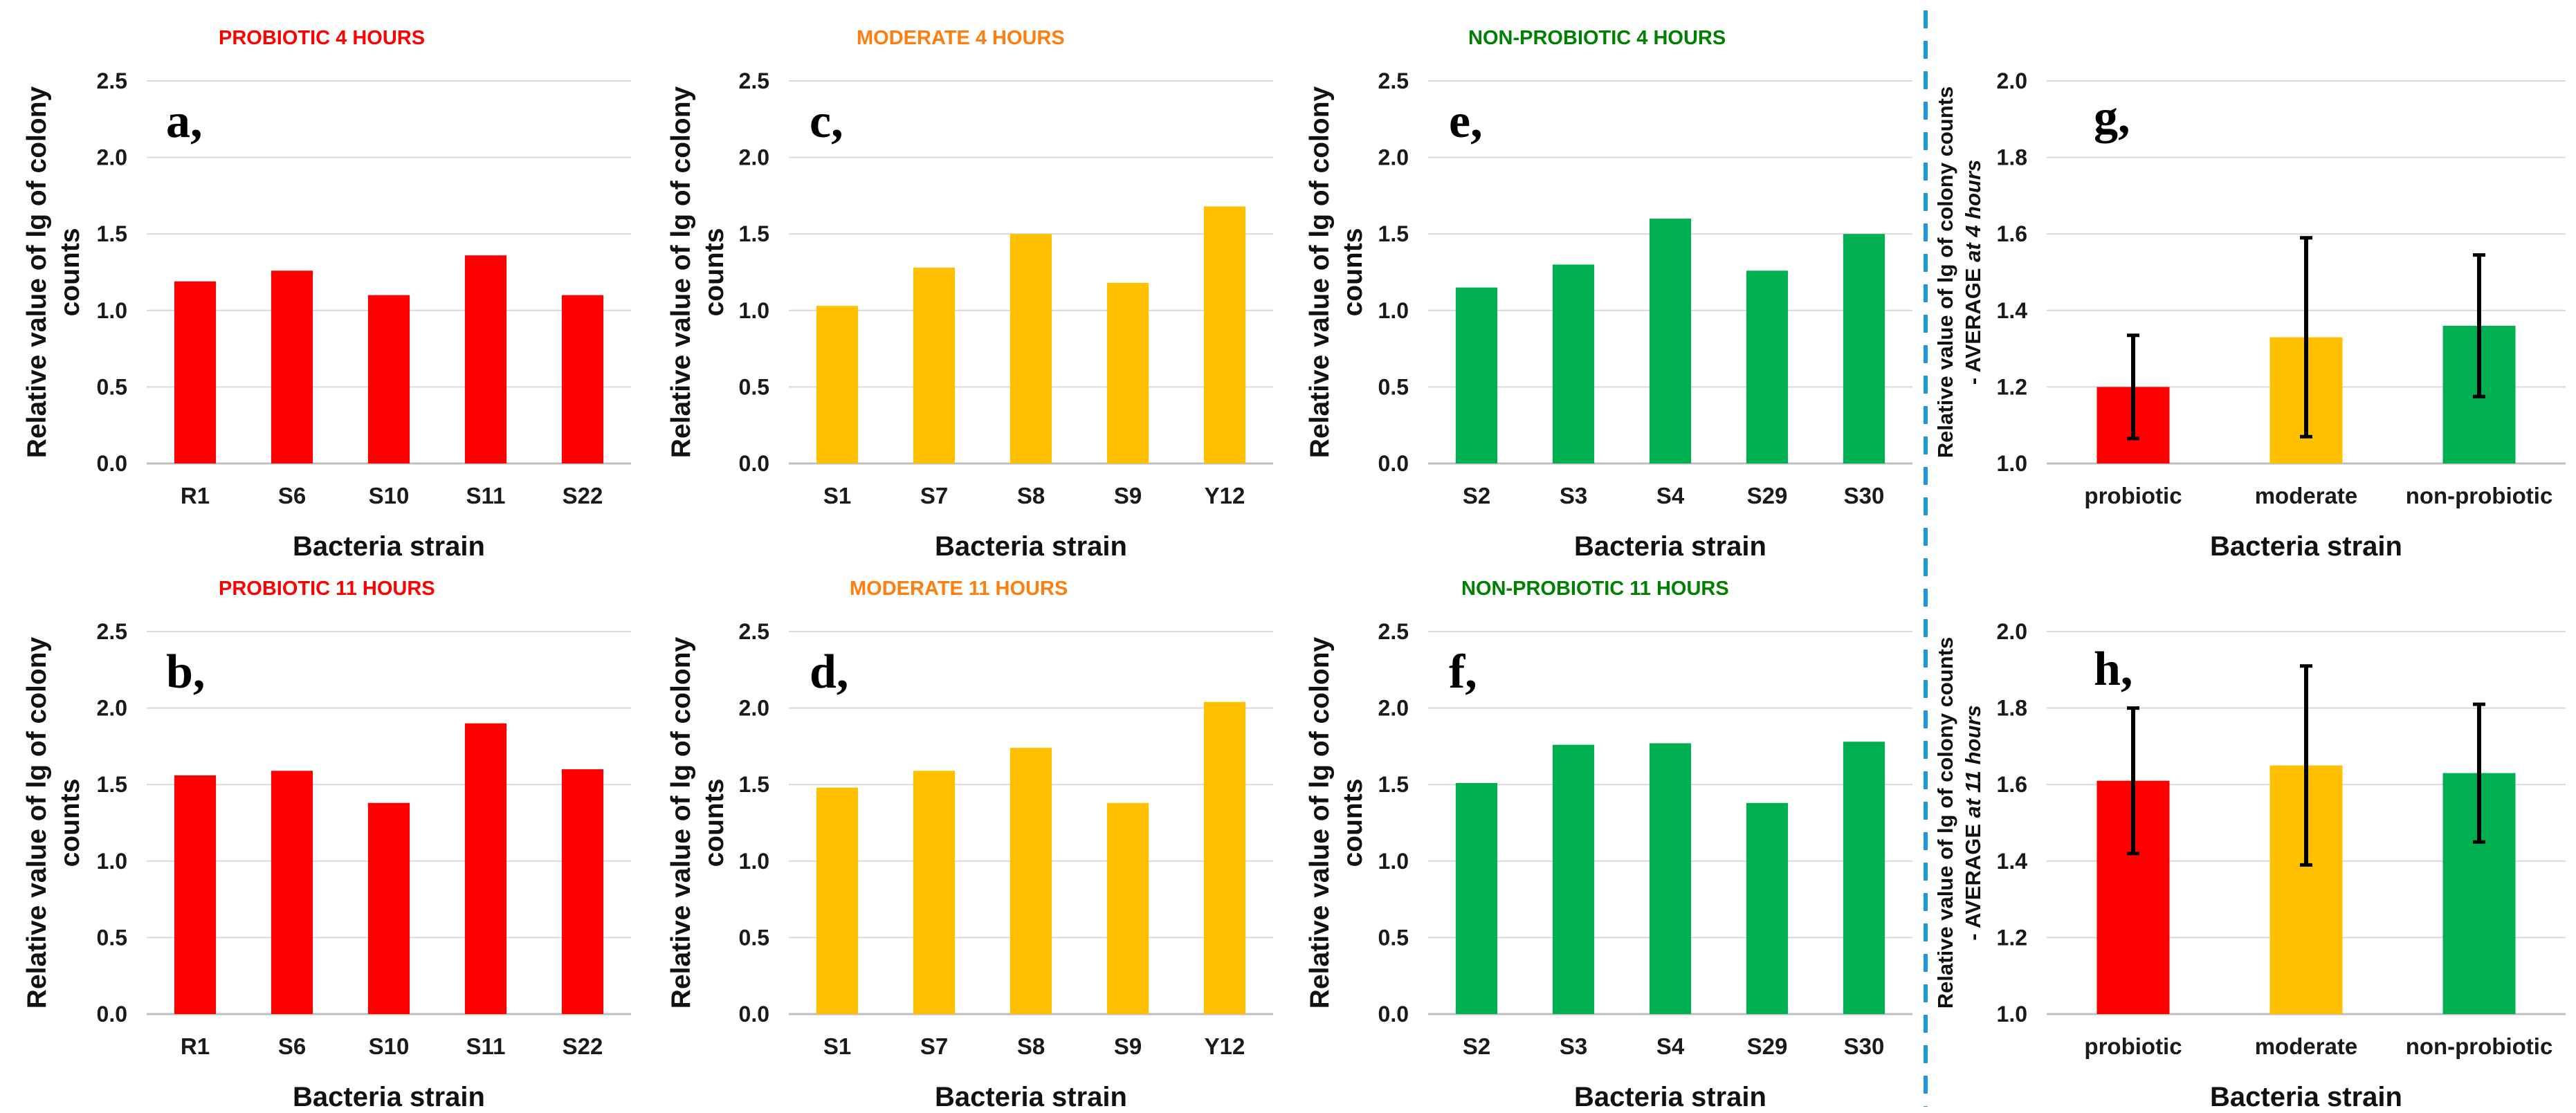 The image size is (2576, 1113). Describe the element at coordinates (2012, 310) in the screenshot. I see `y-tick-label: 1.4` at that location.